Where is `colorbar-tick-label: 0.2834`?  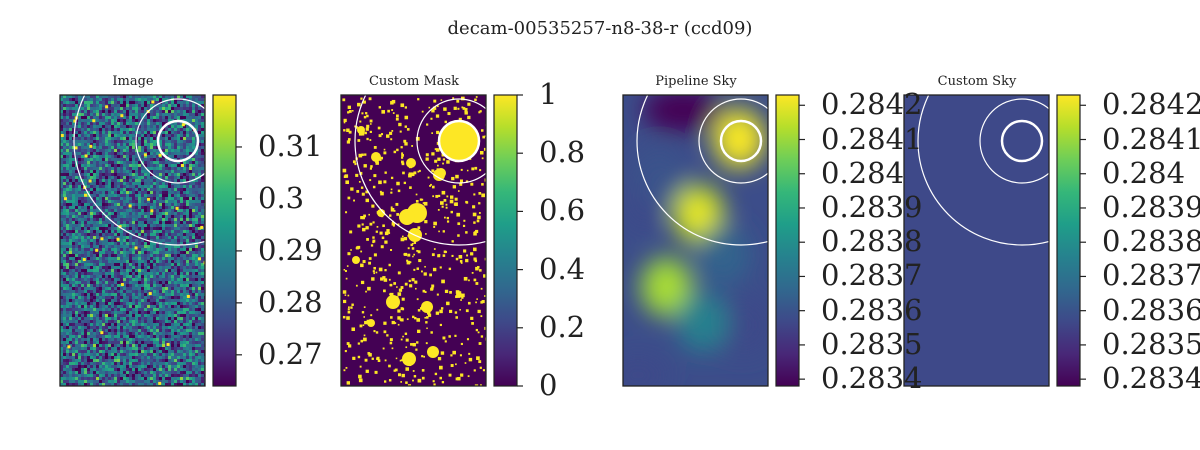 colorbar-tick-label: 0.2834 is located at coordinates (872, 378).